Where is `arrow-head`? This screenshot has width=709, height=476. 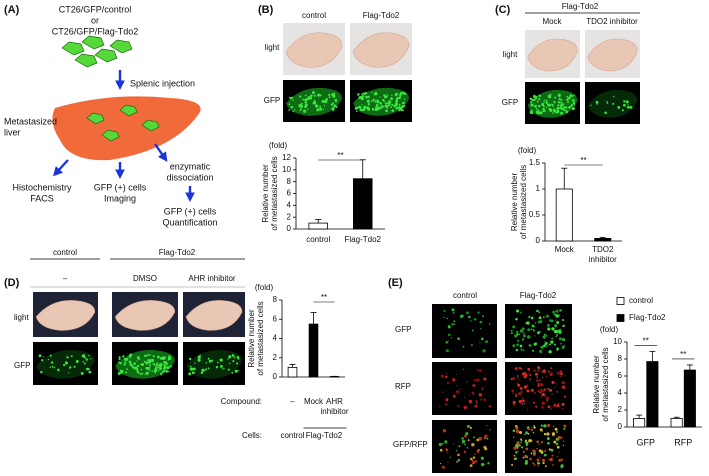 arrow-head is located at coordinates (120, 174).